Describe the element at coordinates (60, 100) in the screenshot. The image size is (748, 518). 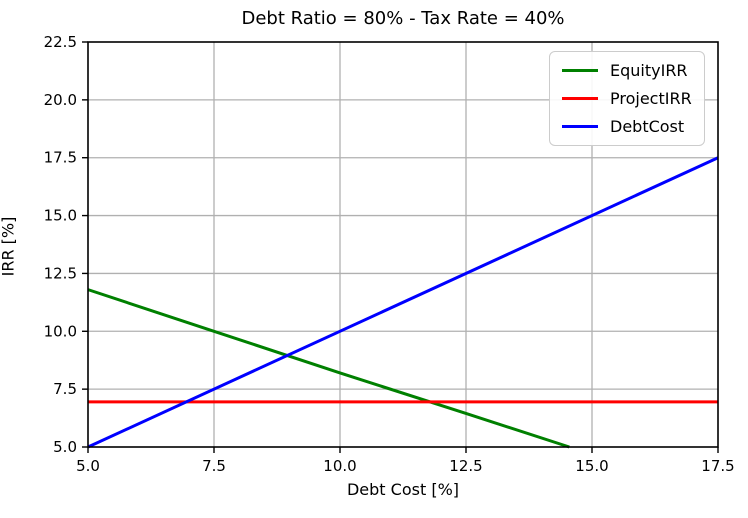
I see `y-tick-label: 20.0` at that location.